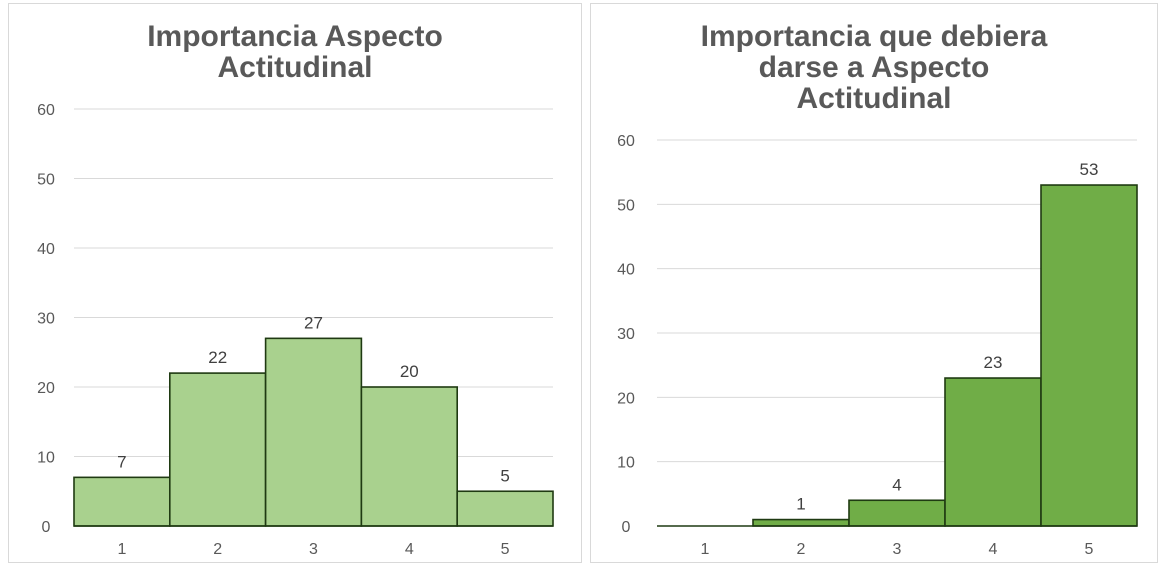 This screenshot has height=566, width=1162. Describe the element at coordinates (874, 36) in the screenshot. I see `chart-title-right-line-1: Importancia que debiera` at that location.